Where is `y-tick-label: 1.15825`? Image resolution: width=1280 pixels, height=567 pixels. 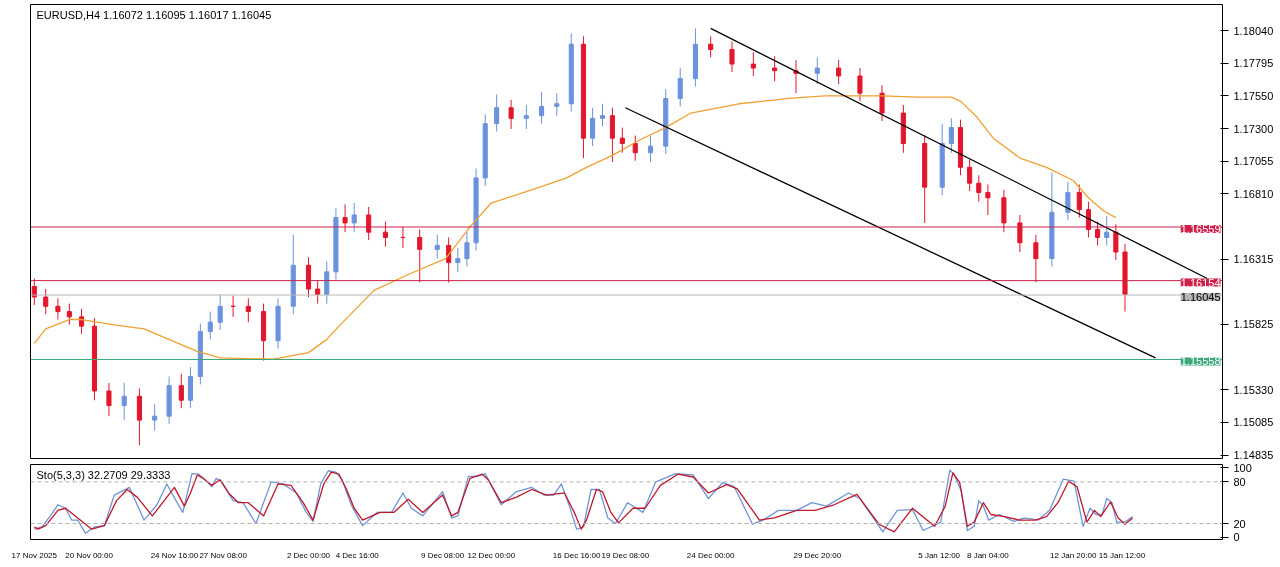
y-tick-label: 1.15825 is located at coordinates (1253, 324).